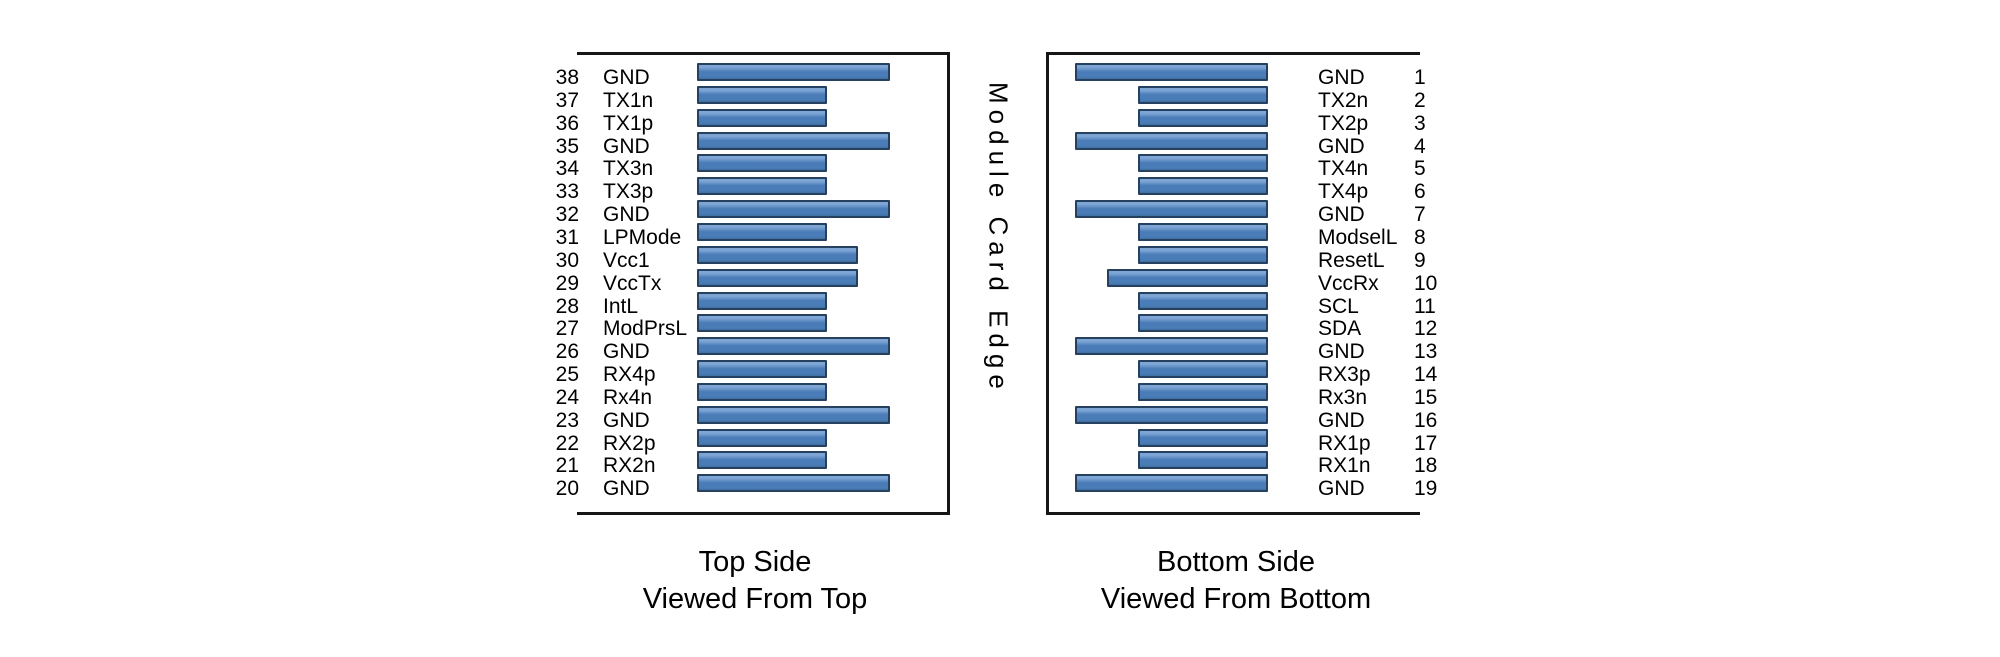 The width and height of the screenshot is (2000, 657). What do you see at coordinates (567, 375) in the screenshot?
I see `pin-number: 25` at bounding box center [567, 375].